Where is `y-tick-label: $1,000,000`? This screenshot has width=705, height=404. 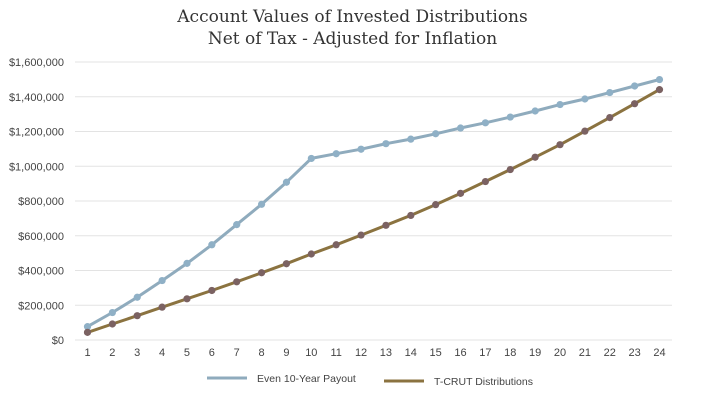
y-tick-label: $1,000,000 is located at coordinates (36, 167).